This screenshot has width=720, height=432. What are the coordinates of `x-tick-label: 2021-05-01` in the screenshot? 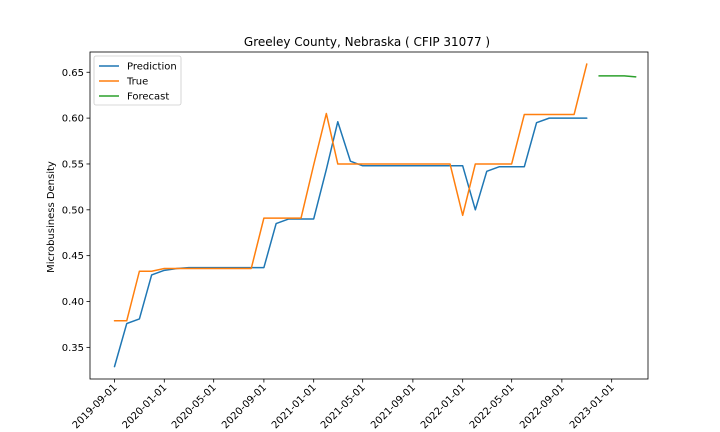 It's located at (343, 406).